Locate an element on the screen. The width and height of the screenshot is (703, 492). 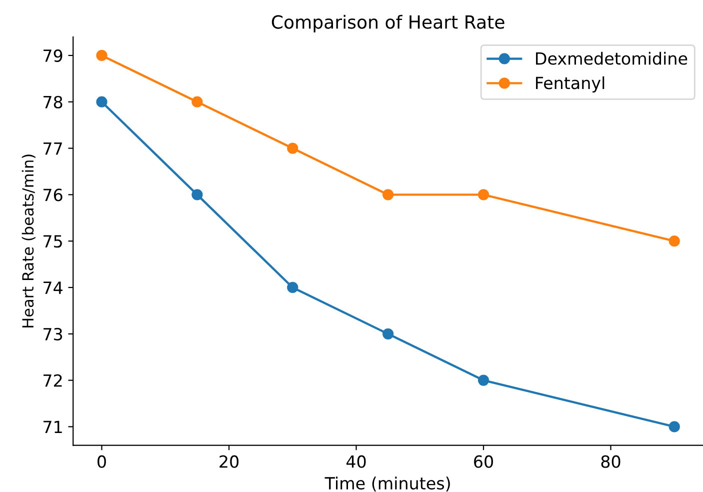
x-tick-label: 20 is located at coordinates (229, 461).